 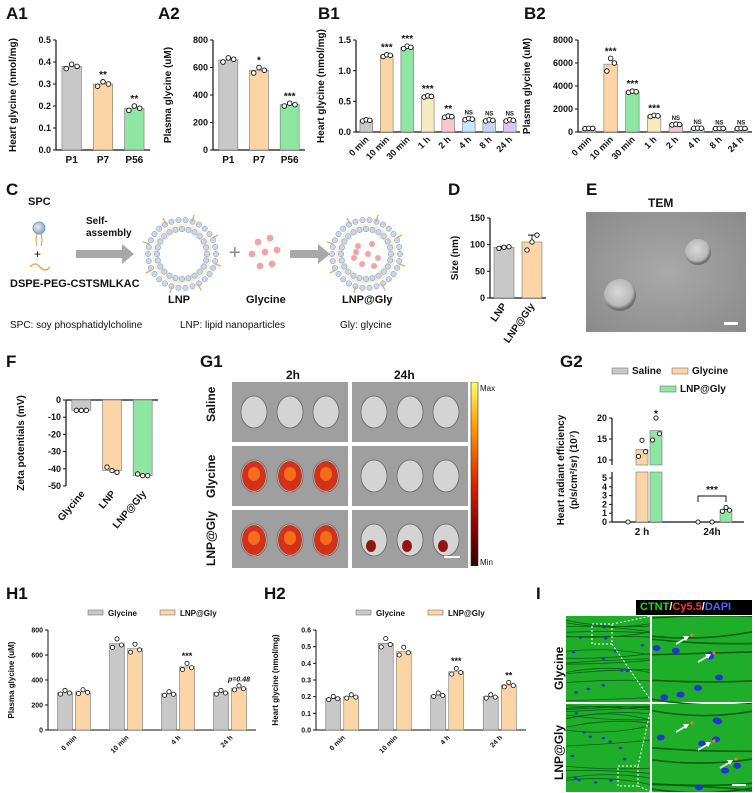 I want to click on x-tick-label: 1 h, so click(x=424, y=142).